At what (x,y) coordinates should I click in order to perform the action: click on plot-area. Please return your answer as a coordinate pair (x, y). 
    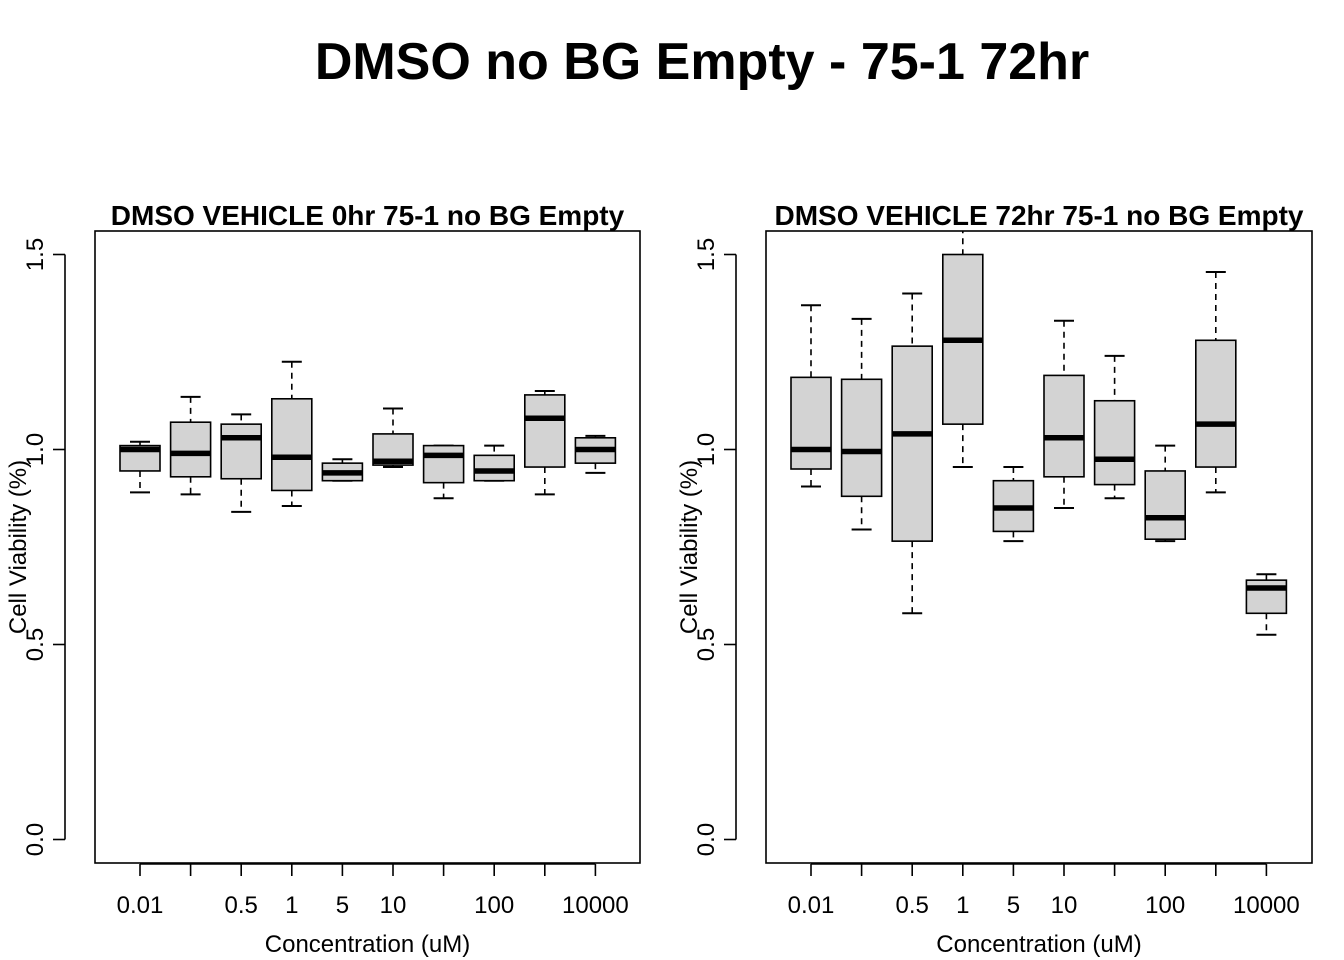
    Looking at the image, I should click on (368, 436).